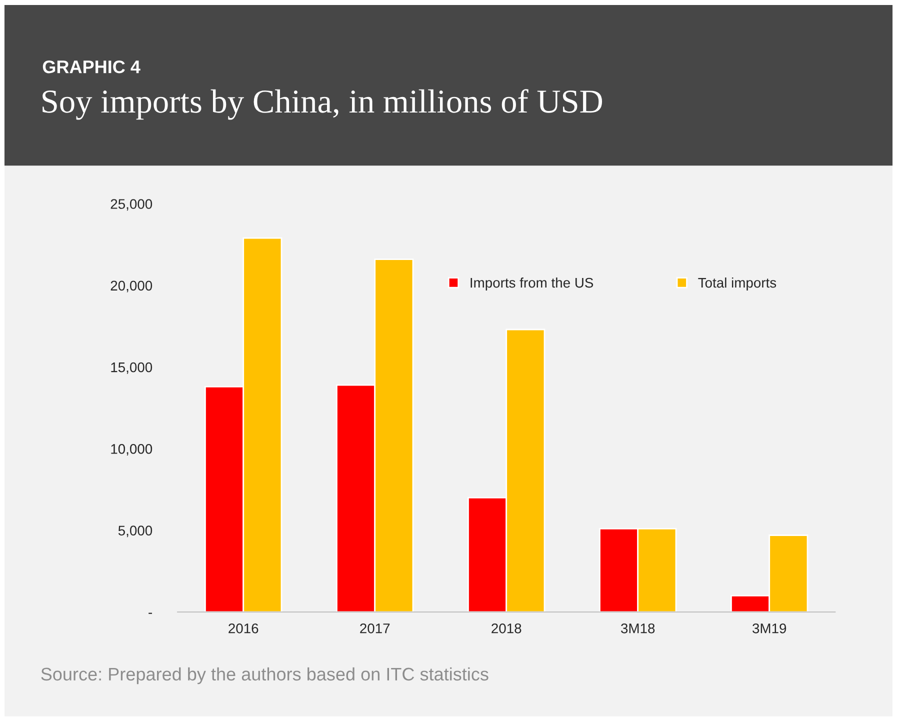 The height and width of the screenshot is (720, 897). I want to click on chart-subtitle: GRAPHIC 4, so click(91, 67).